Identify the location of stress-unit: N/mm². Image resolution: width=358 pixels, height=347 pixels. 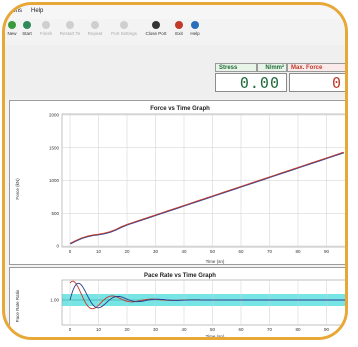
(272, 67).